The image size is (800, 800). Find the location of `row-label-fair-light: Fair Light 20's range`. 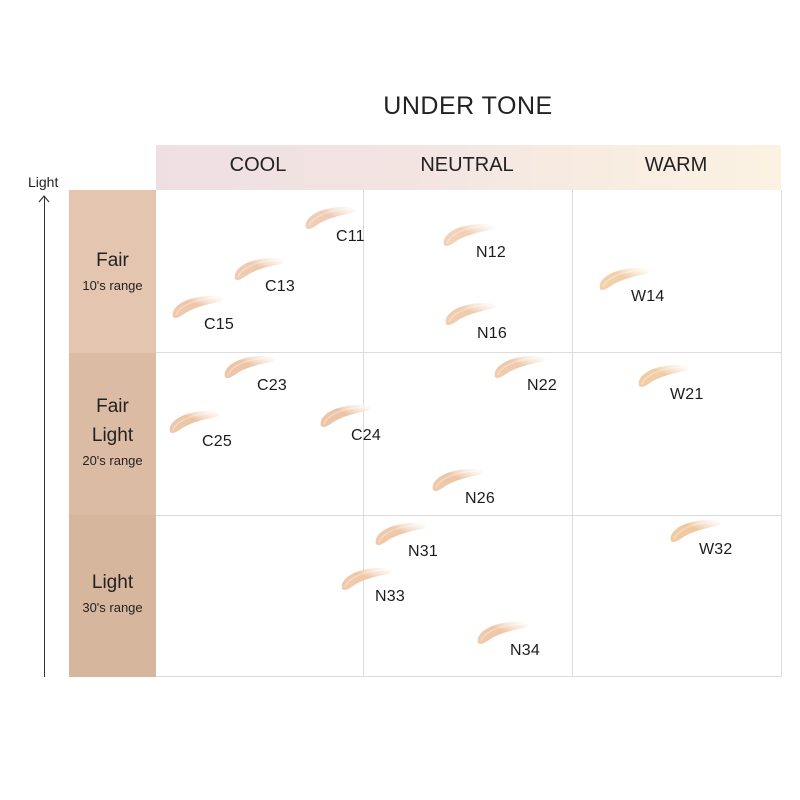

row-label-fair-light: Fair Light 20's range is located at coordinates (112, 432).